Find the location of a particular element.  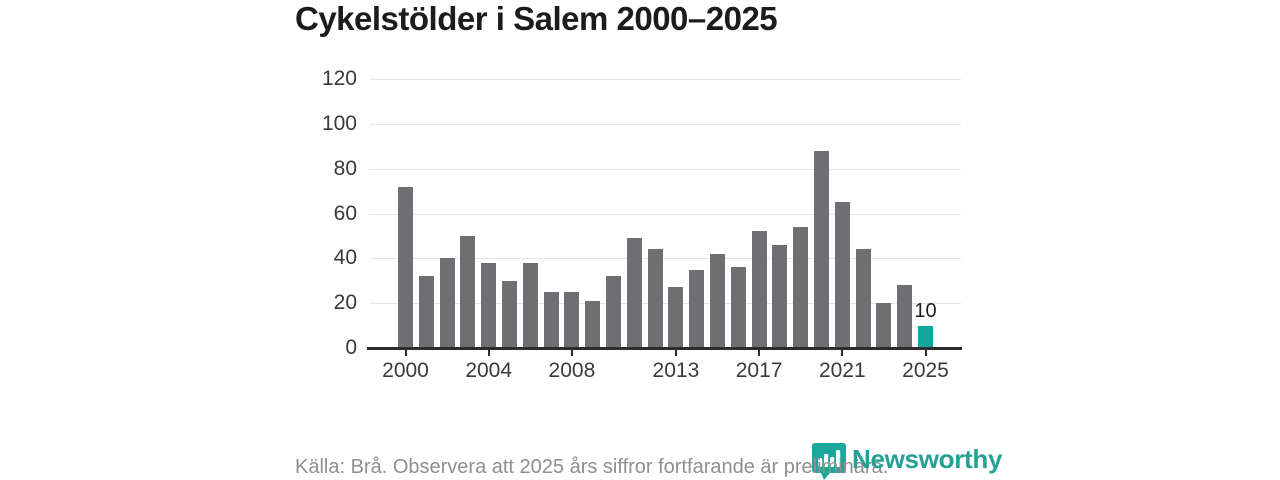

bar-2004 is located at coordinates (489, 305).